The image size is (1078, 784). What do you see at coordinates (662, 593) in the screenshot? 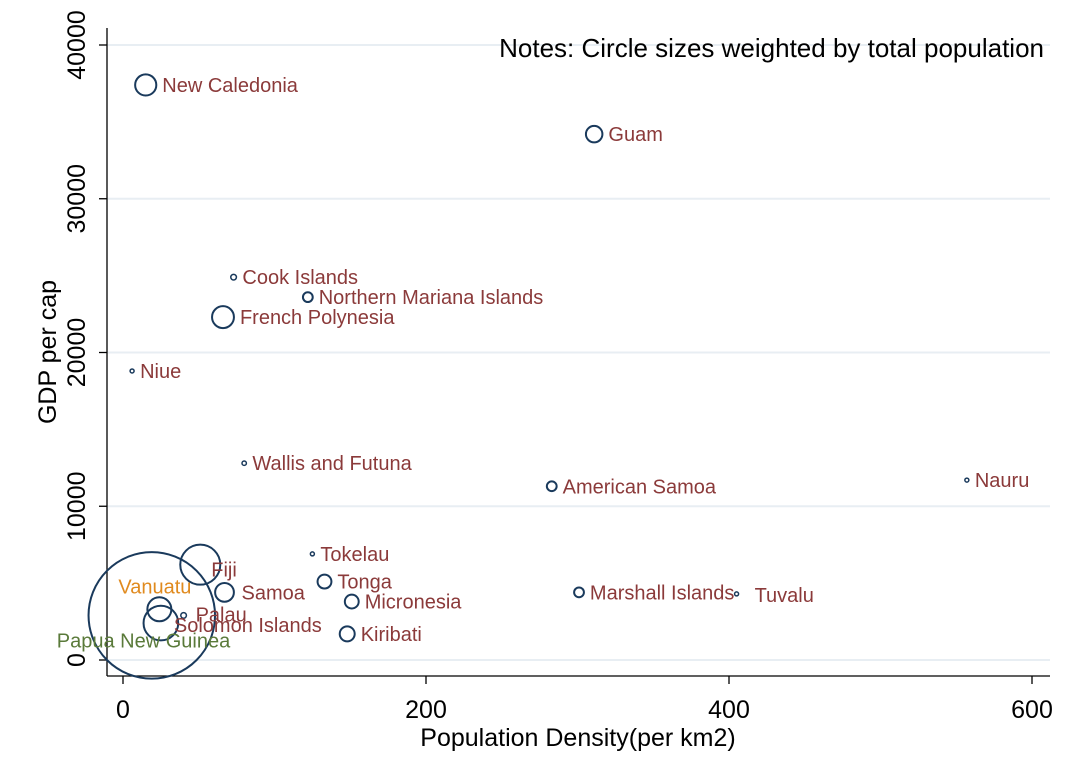
I see `label-marshall-islands: Marshall Islands` at bounding box center [662, 593].